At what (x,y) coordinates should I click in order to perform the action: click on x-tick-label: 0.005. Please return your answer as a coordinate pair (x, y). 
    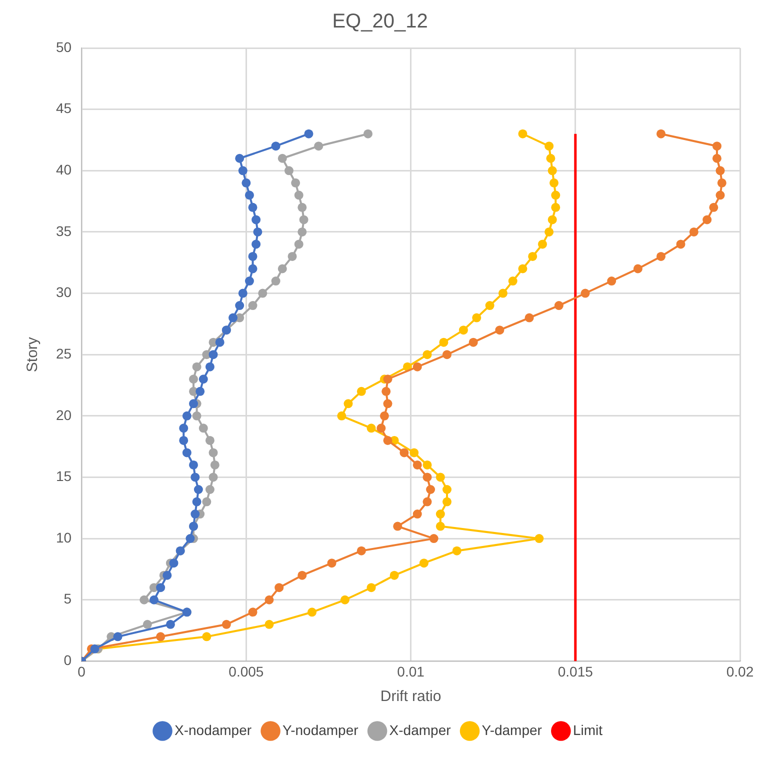
    Looking at the image, I should click on (246, 671).